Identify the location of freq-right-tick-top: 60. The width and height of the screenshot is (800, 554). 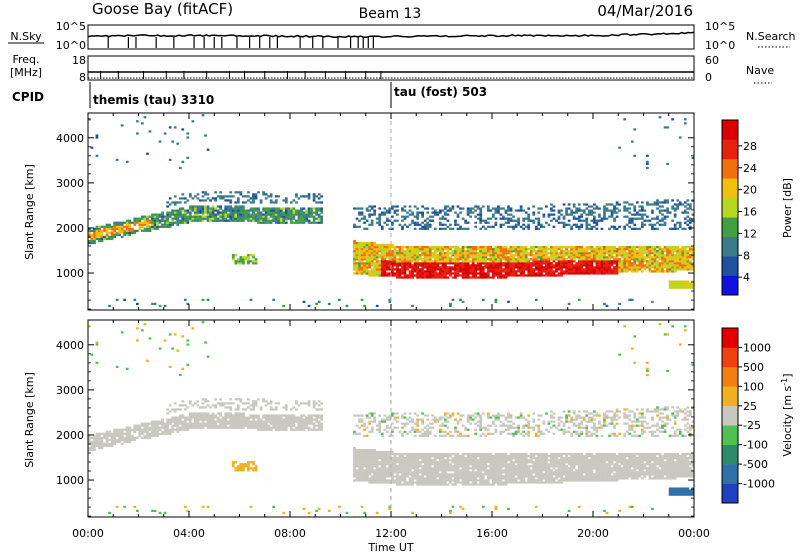
(712, 60).